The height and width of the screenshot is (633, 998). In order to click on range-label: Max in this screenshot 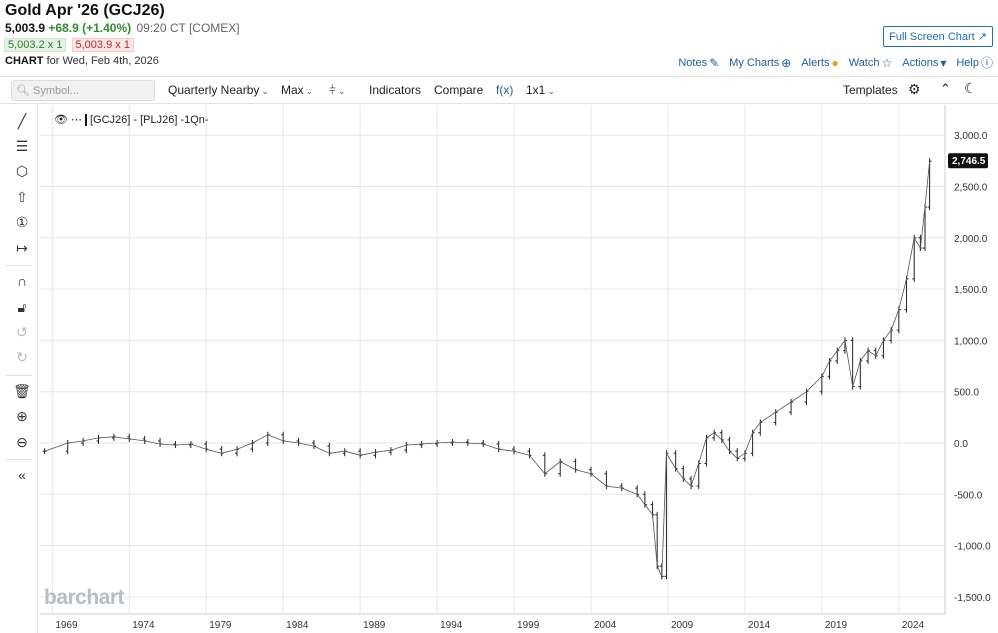, I will do `click(292, 90)`.